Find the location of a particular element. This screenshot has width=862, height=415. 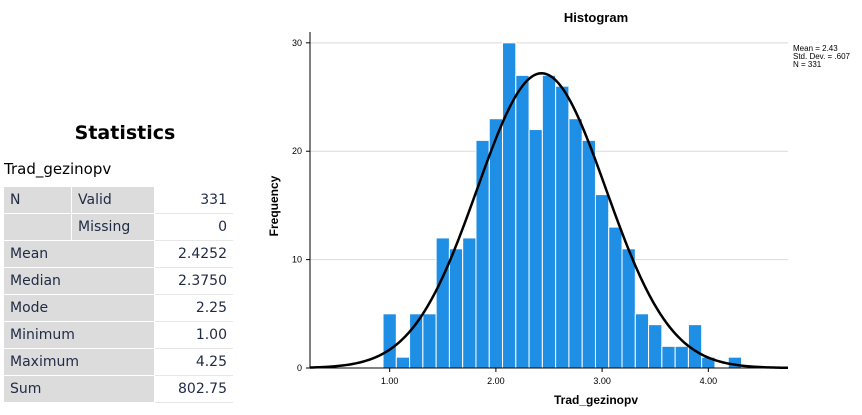

stats-row-maximum: Maximum 4.25 is located at coordinates (118, 362).